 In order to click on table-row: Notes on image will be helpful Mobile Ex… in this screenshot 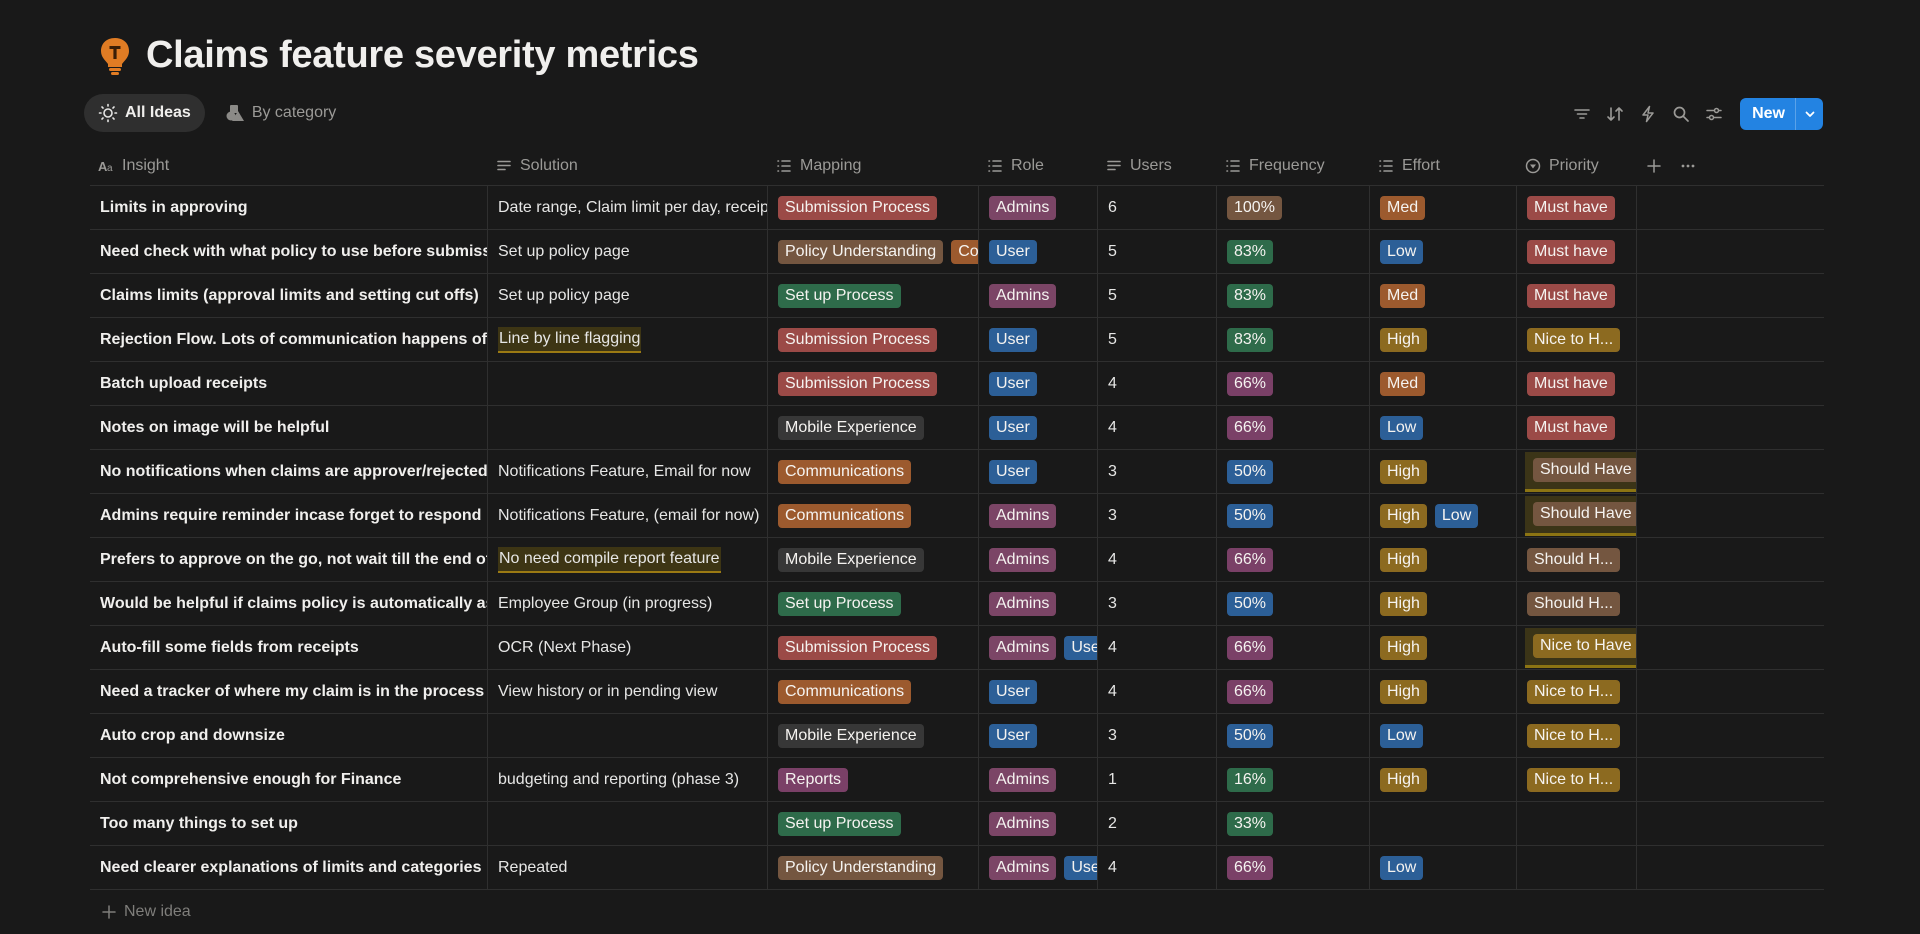, I will do `click(957, 428)`.